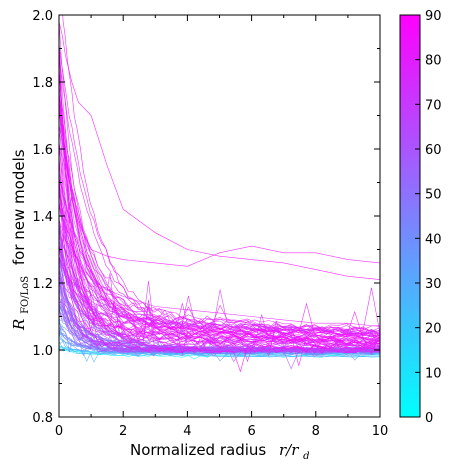  What do you see at coordinates (25, 295) in the screenshot?
I see `y-axis-label-sub: FO/LoS` at bounding box center [25, 295].